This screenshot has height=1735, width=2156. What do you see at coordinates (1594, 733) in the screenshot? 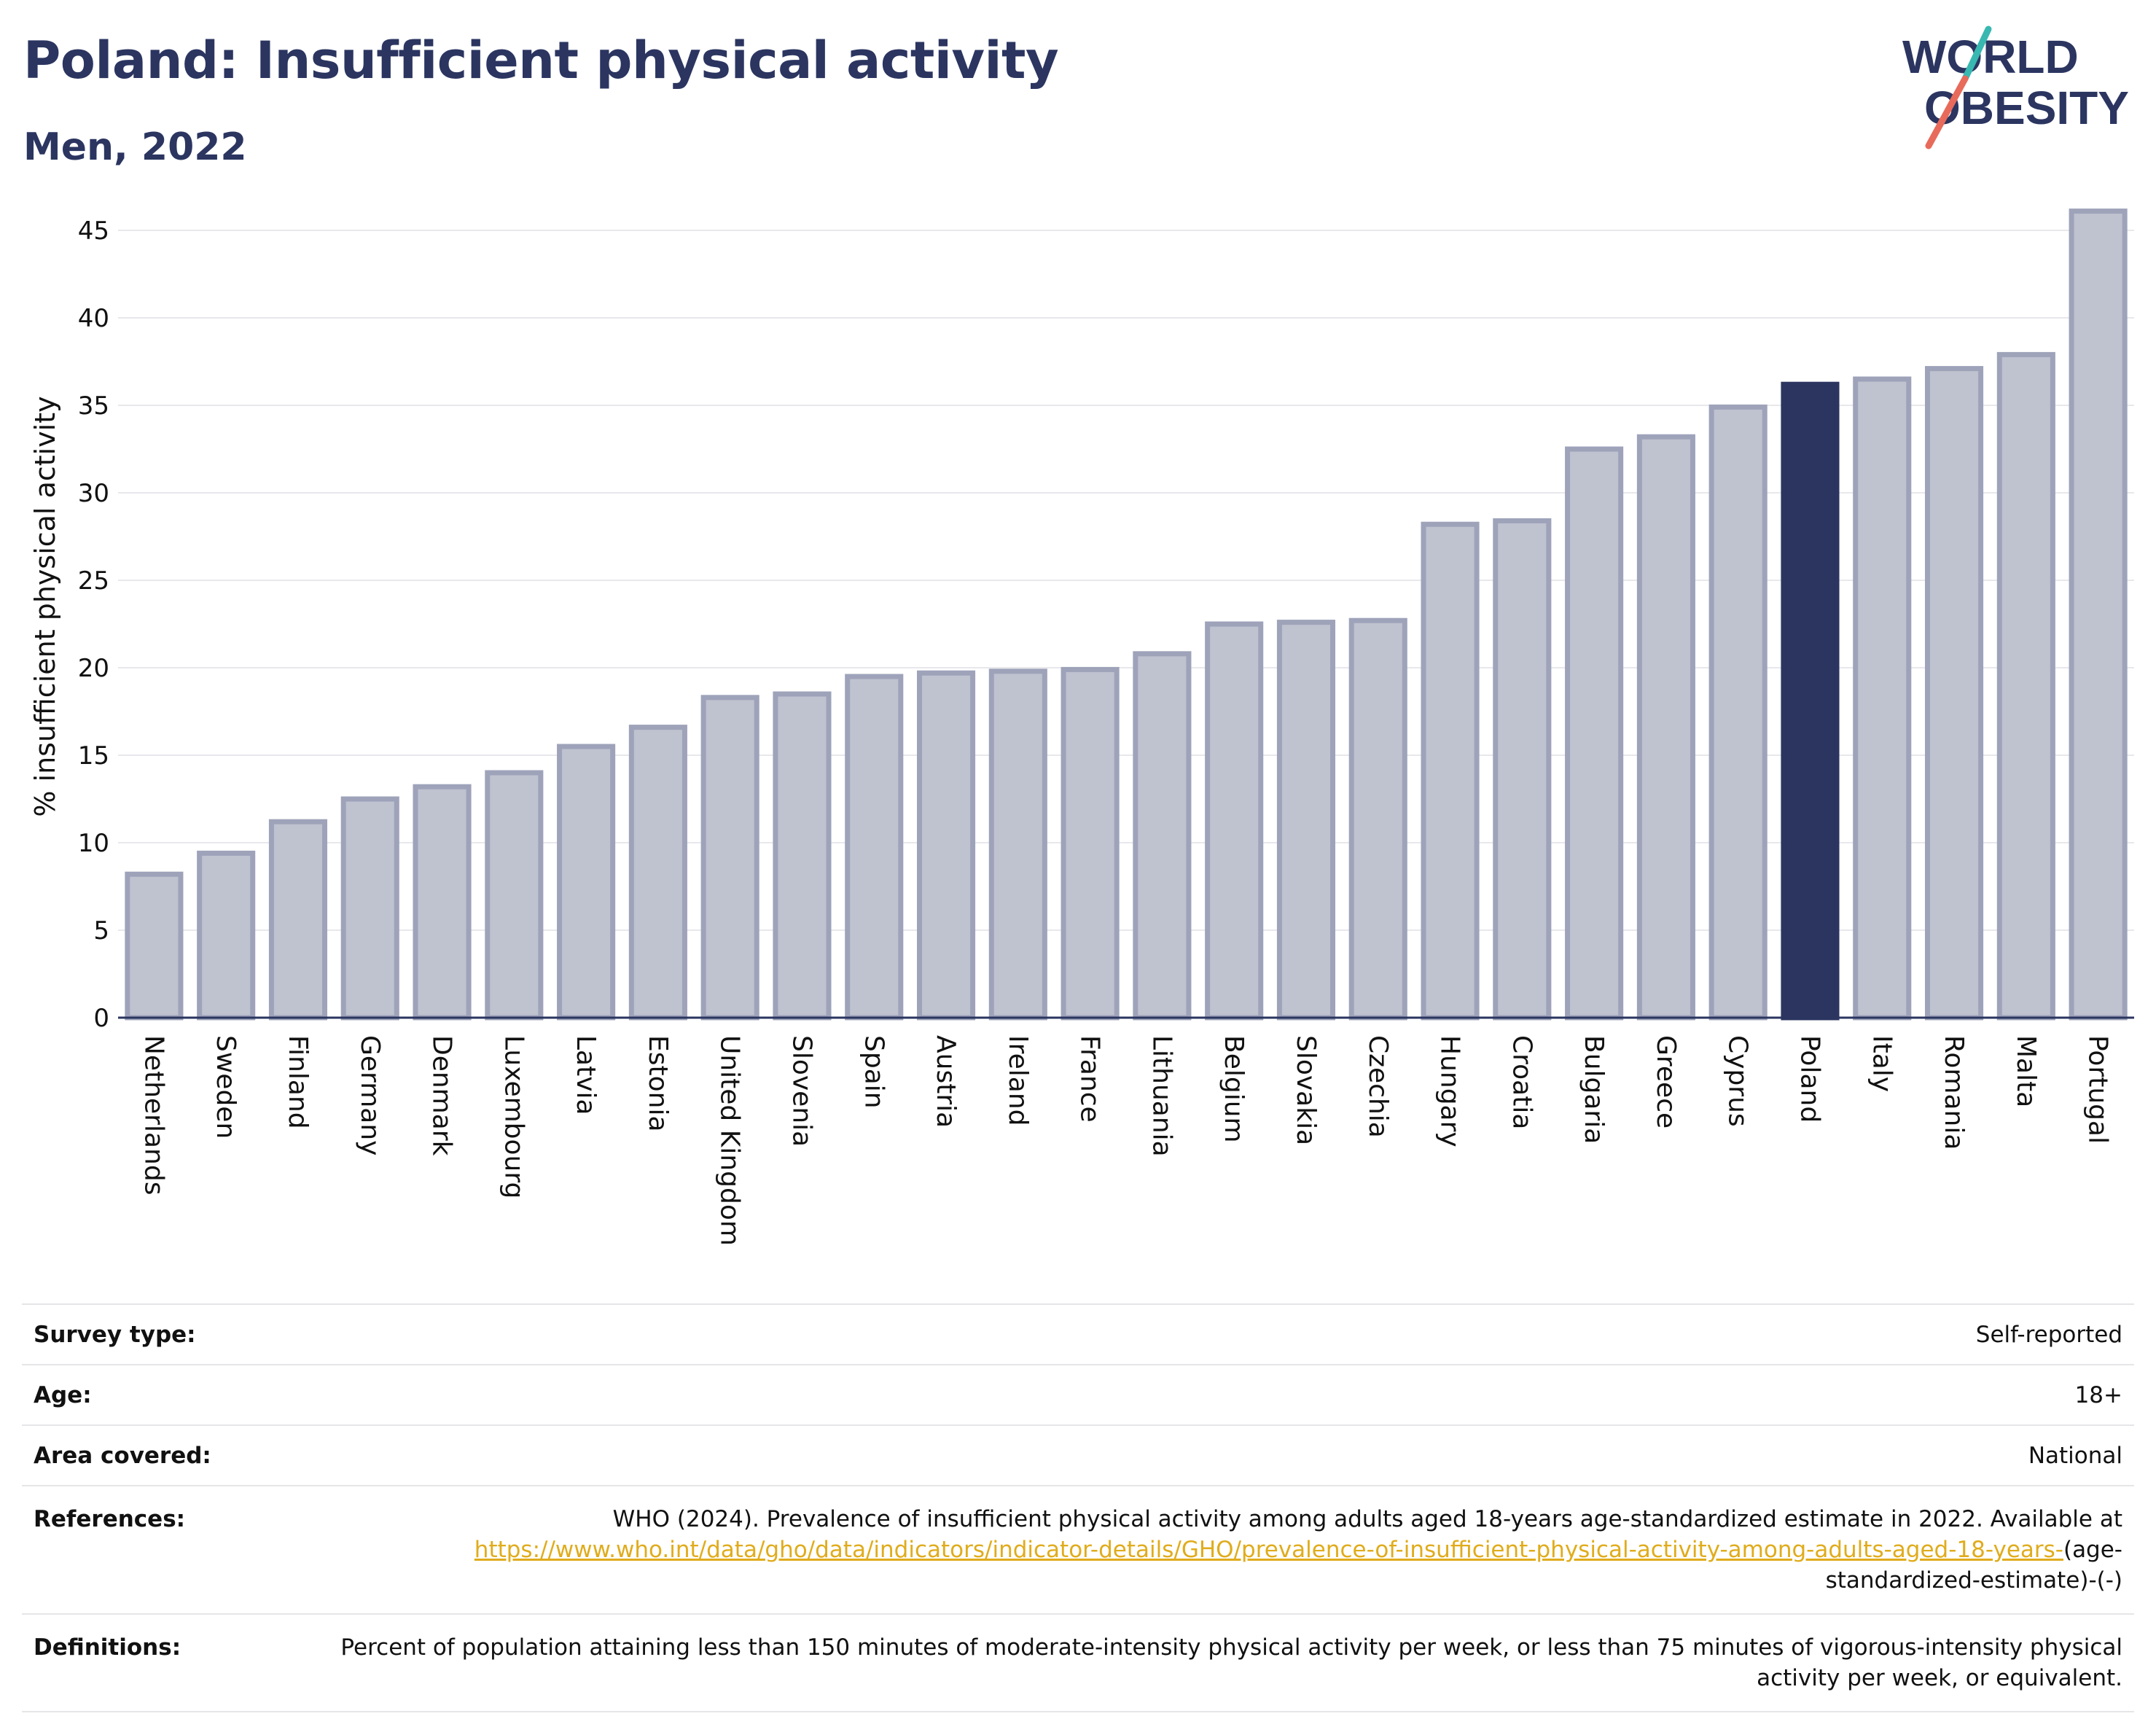
I see `bar-bulgaria` at bounding box center [1594, 733].